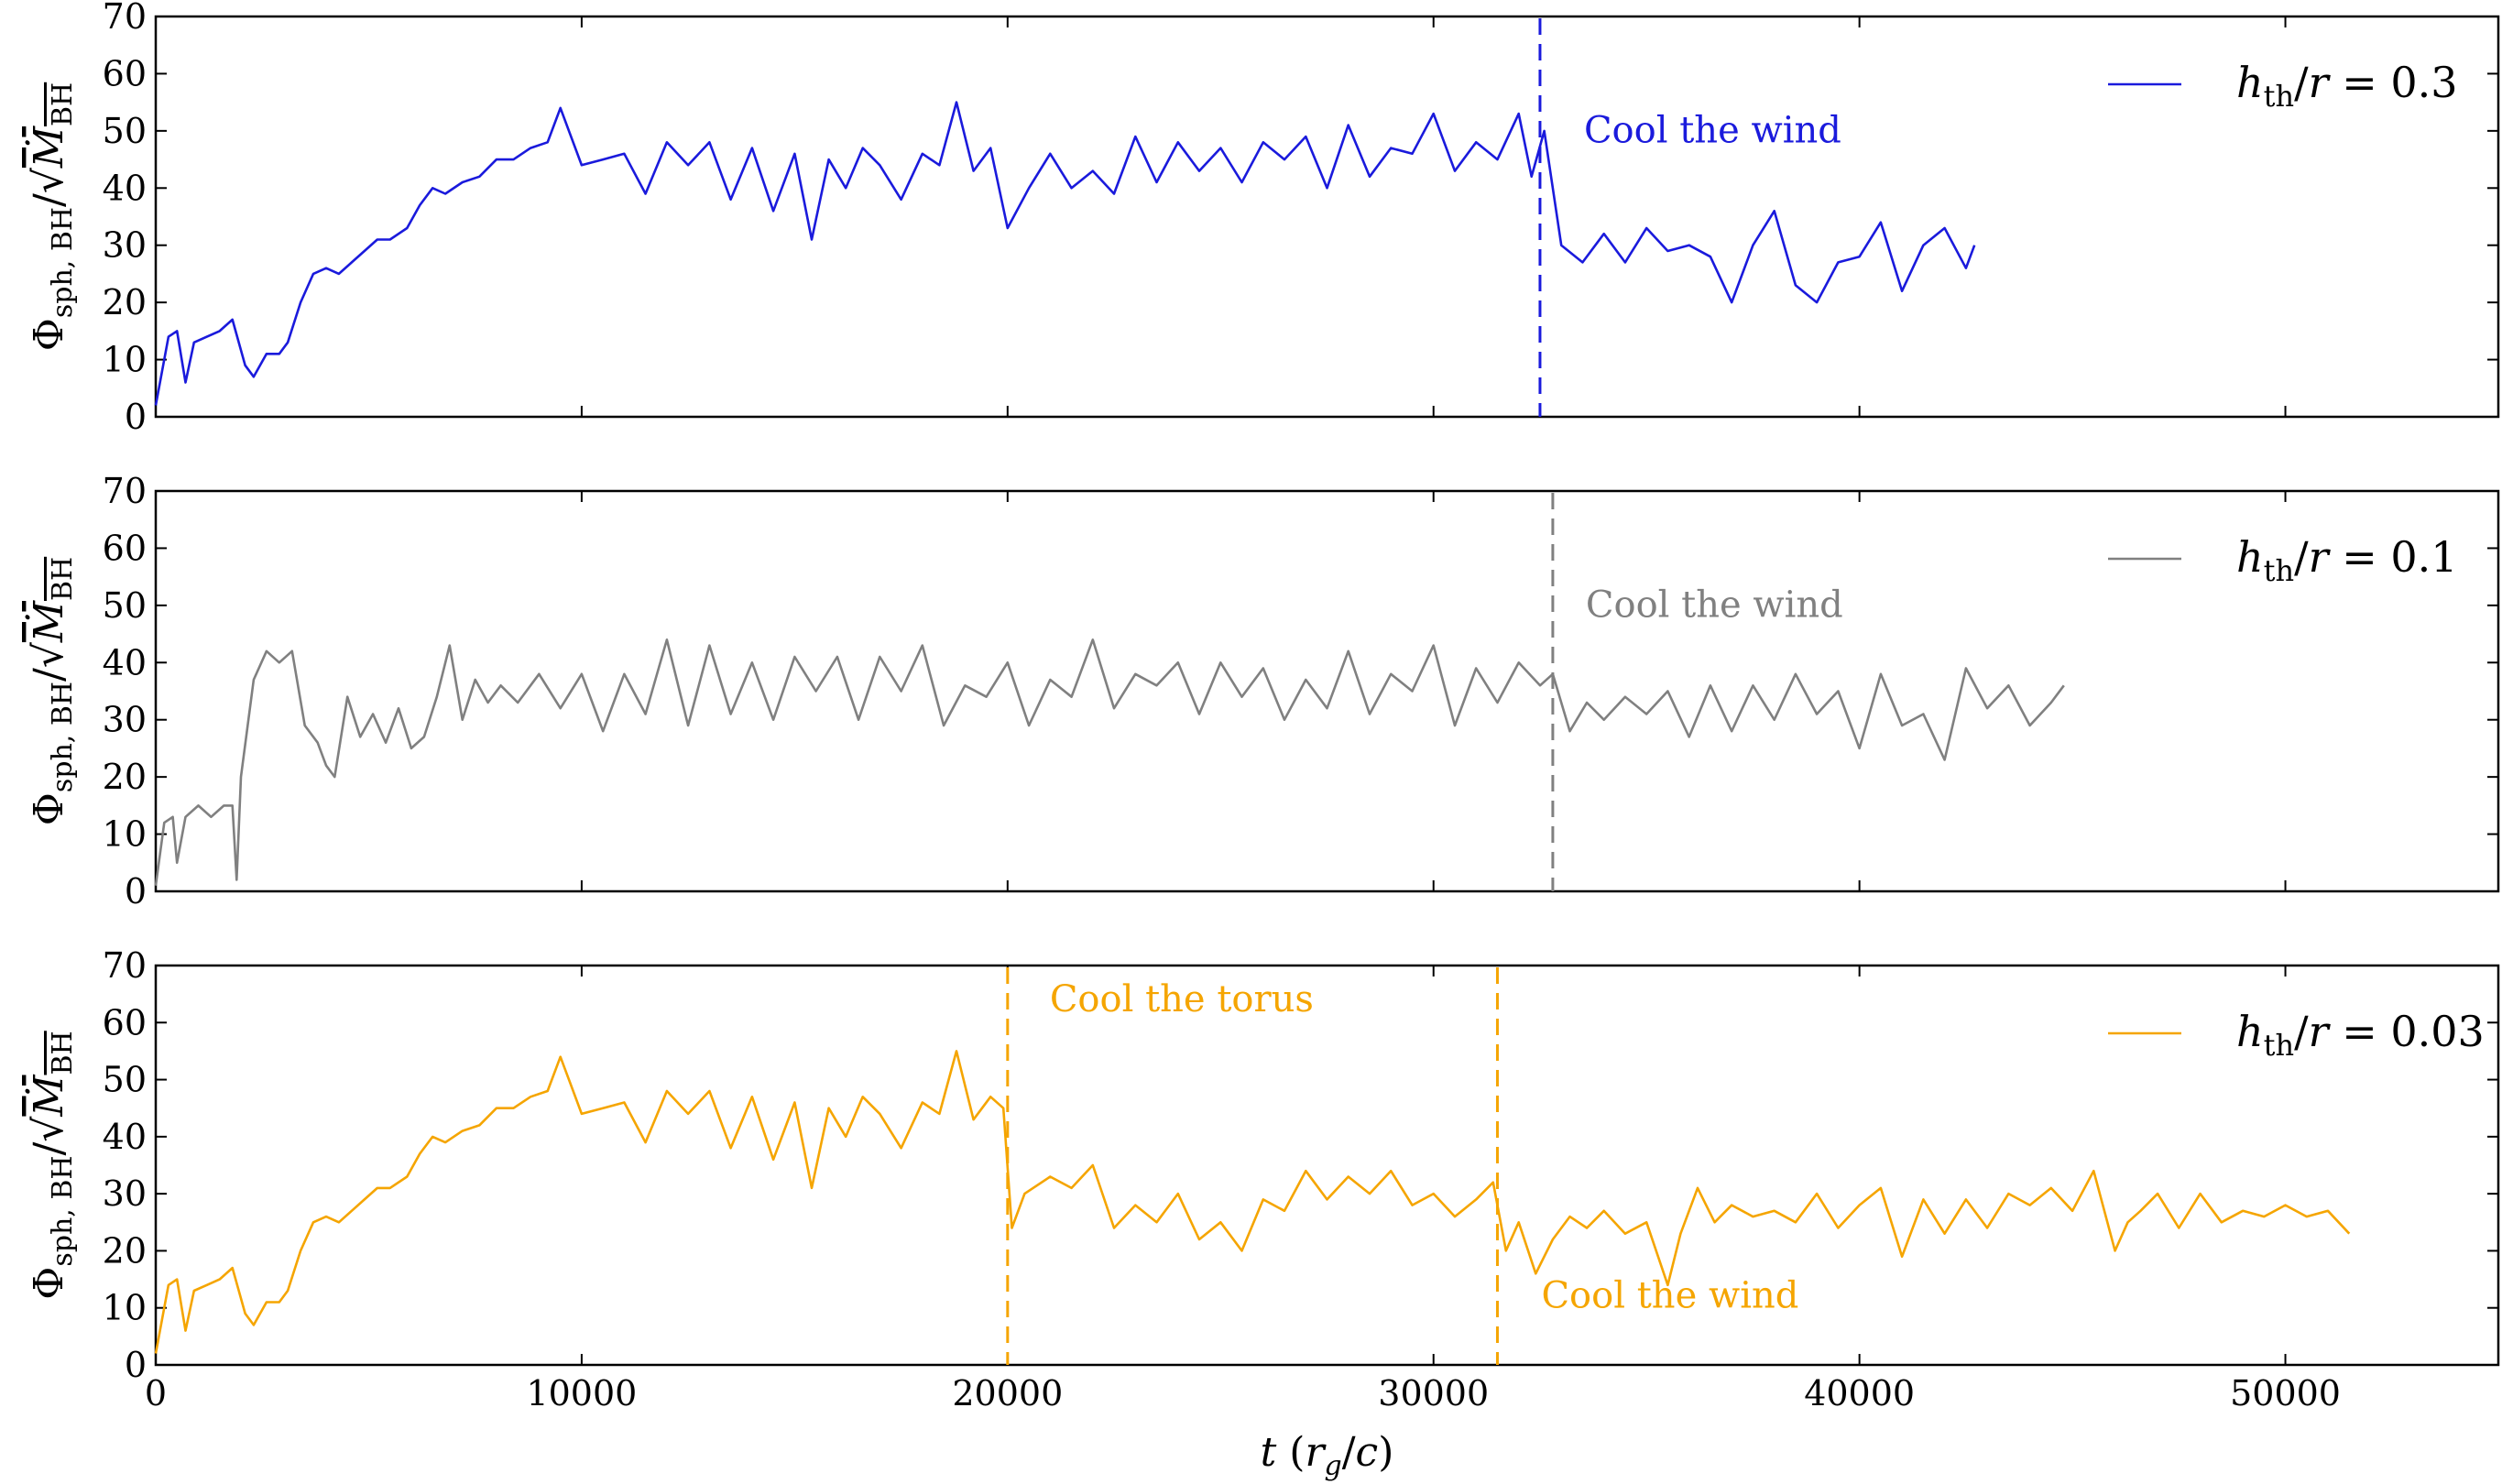 This screenshot has height=1484, width=2502. What do you see at coordinates (156, 1393) in the screenshot?
I see `x-tick-label: 0` at bounding box center [156, 1393].